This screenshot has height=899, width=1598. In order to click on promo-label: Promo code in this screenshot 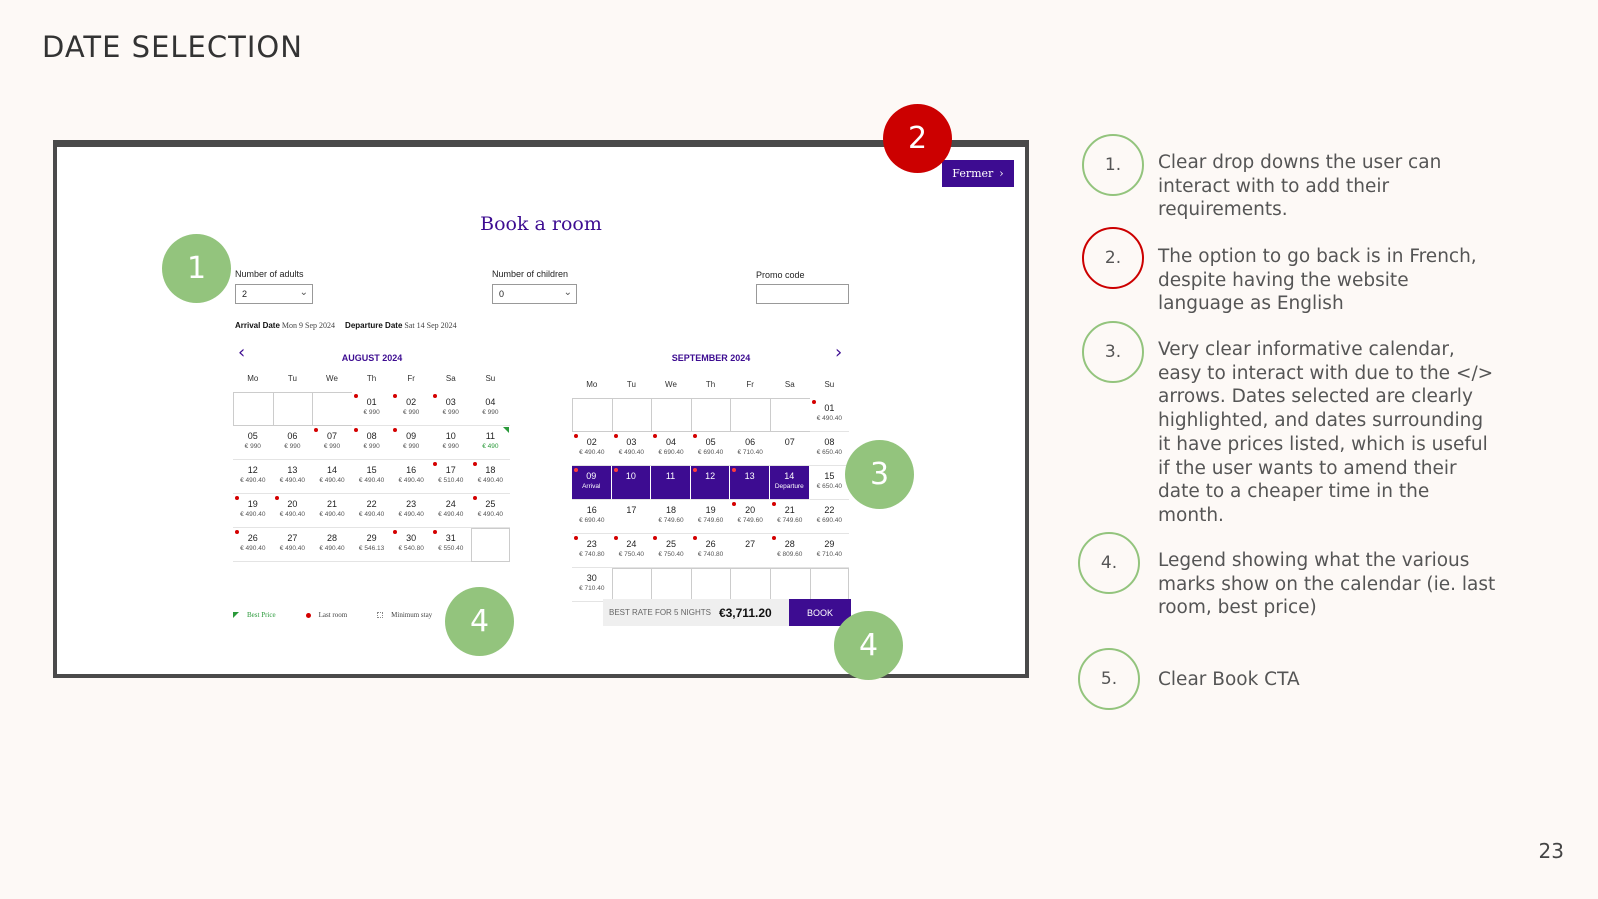, I will do `click(780, 275)`.